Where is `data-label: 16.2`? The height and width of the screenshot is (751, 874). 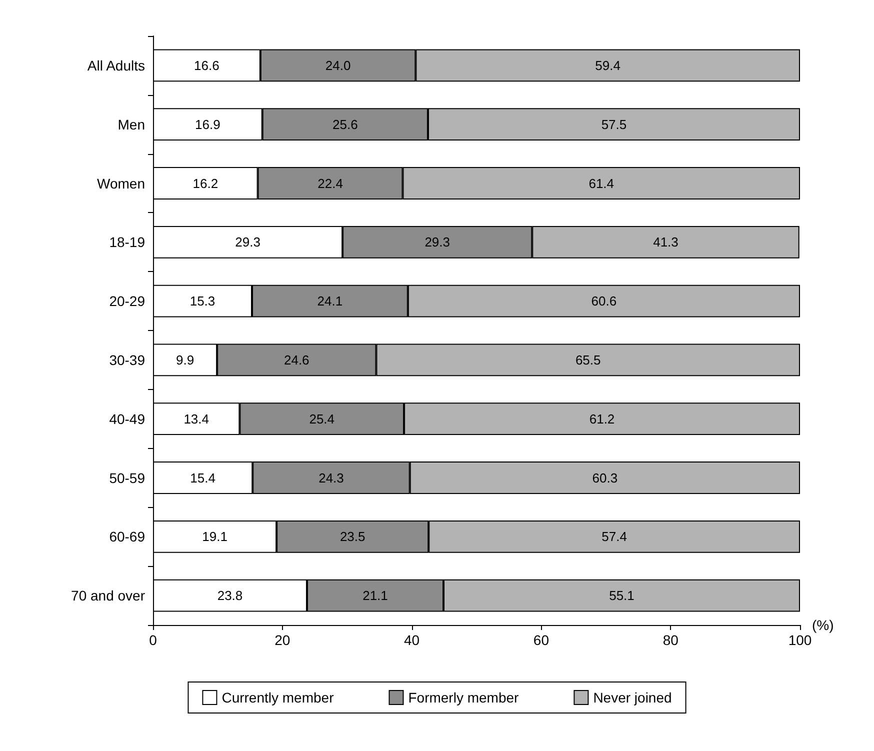
data-label: 16.2 is located at coordinates (205, 183).